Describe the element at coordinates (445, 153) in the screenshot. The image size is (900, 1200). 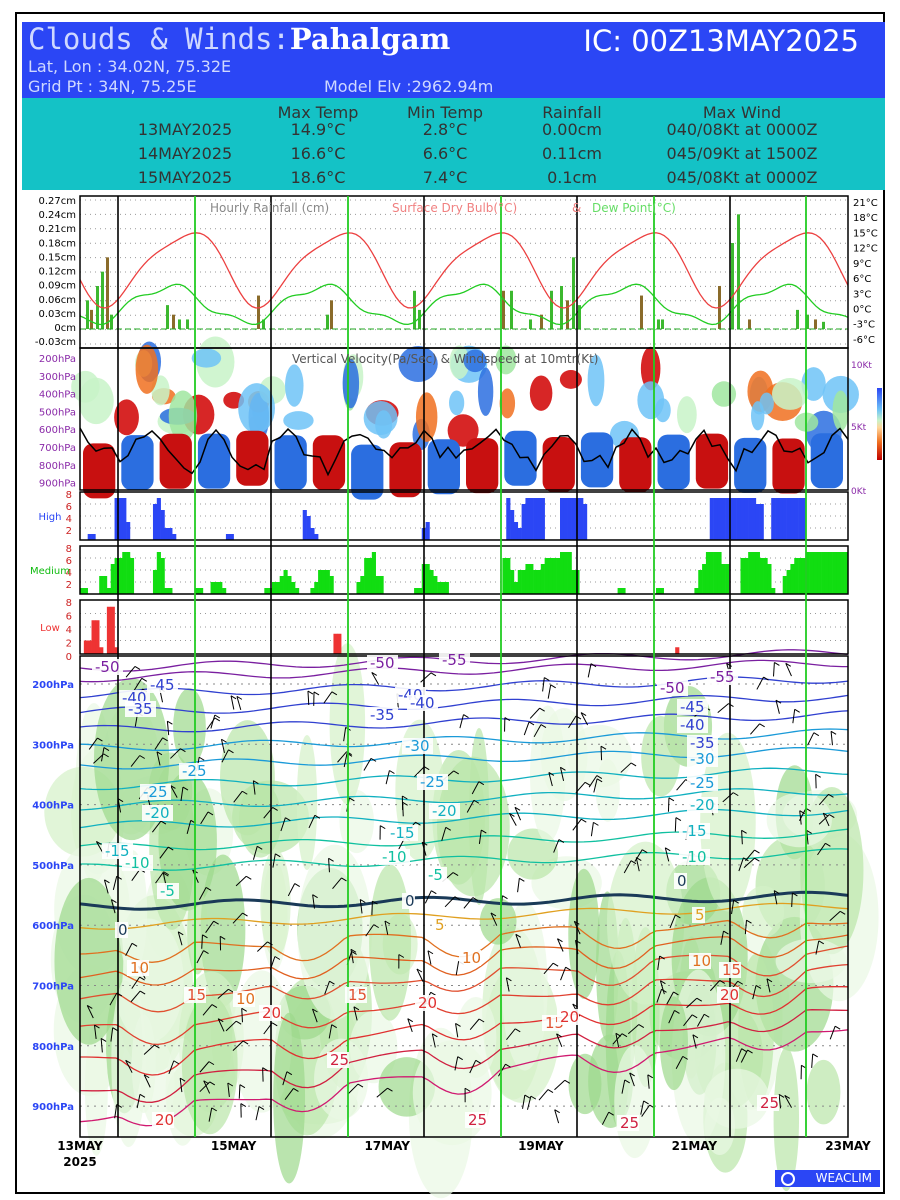
I see `row-min: 6.6°C` at that location.